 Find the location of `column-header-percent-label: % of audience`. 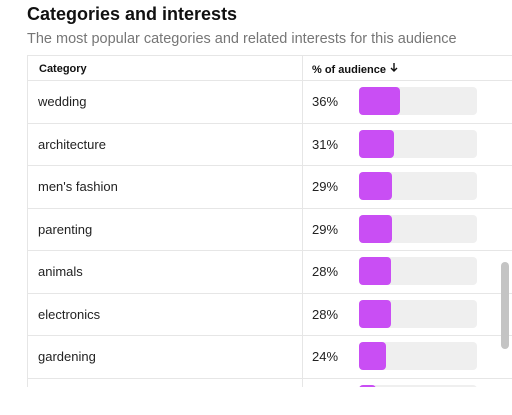

column-header-percent-label: % of audience is located at coordinates (349, 70).